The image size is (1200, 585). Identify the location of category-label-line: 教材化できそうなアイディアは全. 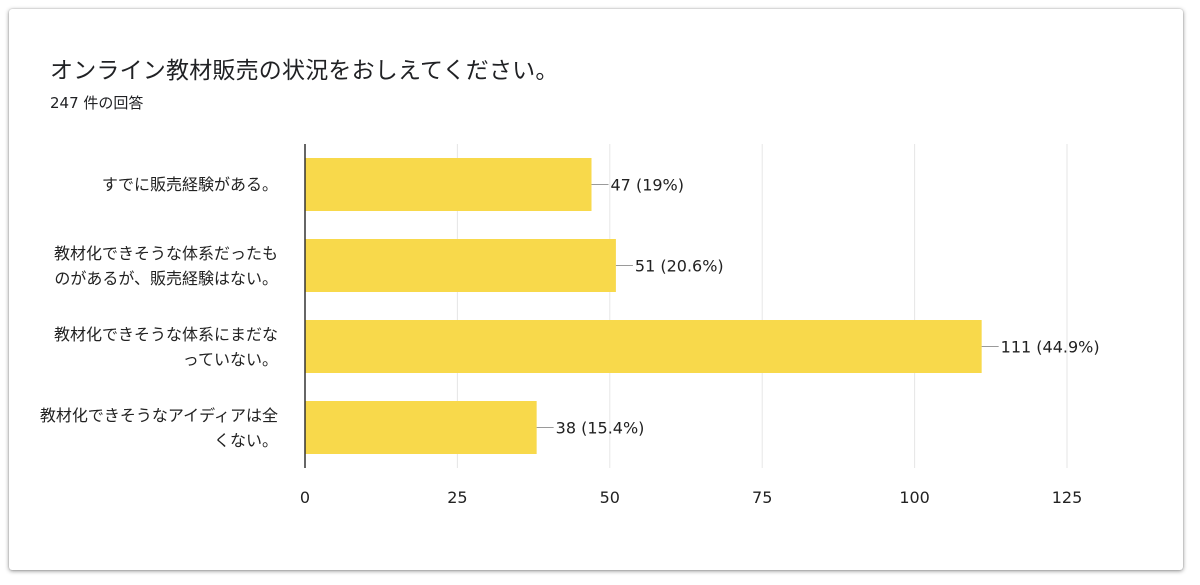
(158, 415).